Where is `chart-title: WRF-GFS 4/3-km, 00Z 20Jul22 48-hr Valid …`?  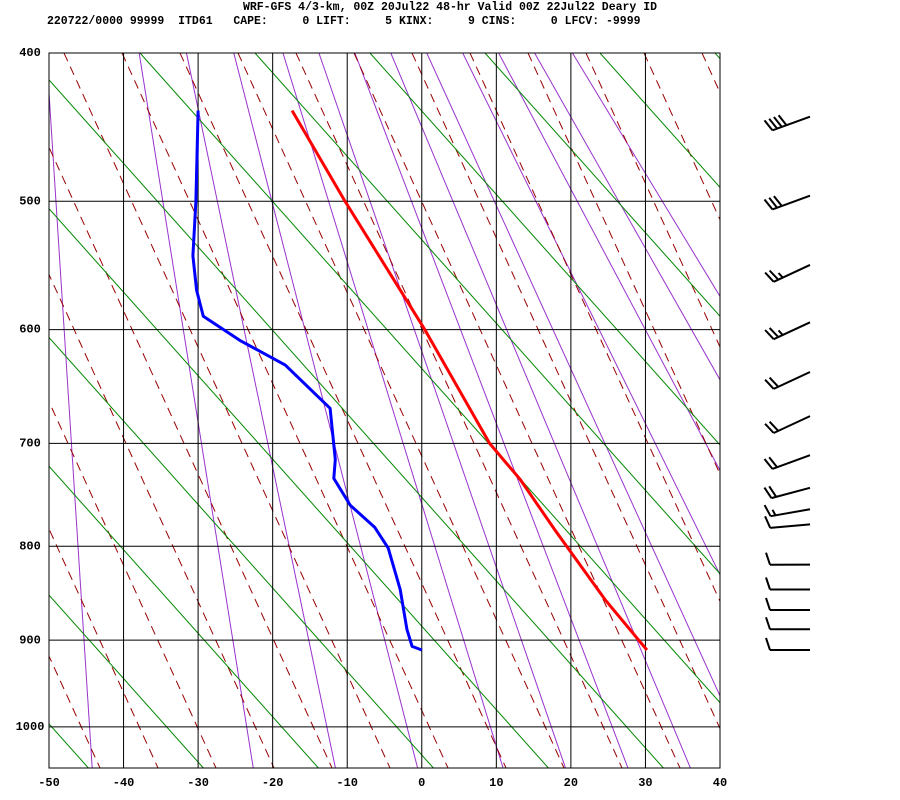 chart-title: WRF-GFS 4/3-km, 00Z 20Jul22 48-hr Valid … is located at coordinates (450, 7).